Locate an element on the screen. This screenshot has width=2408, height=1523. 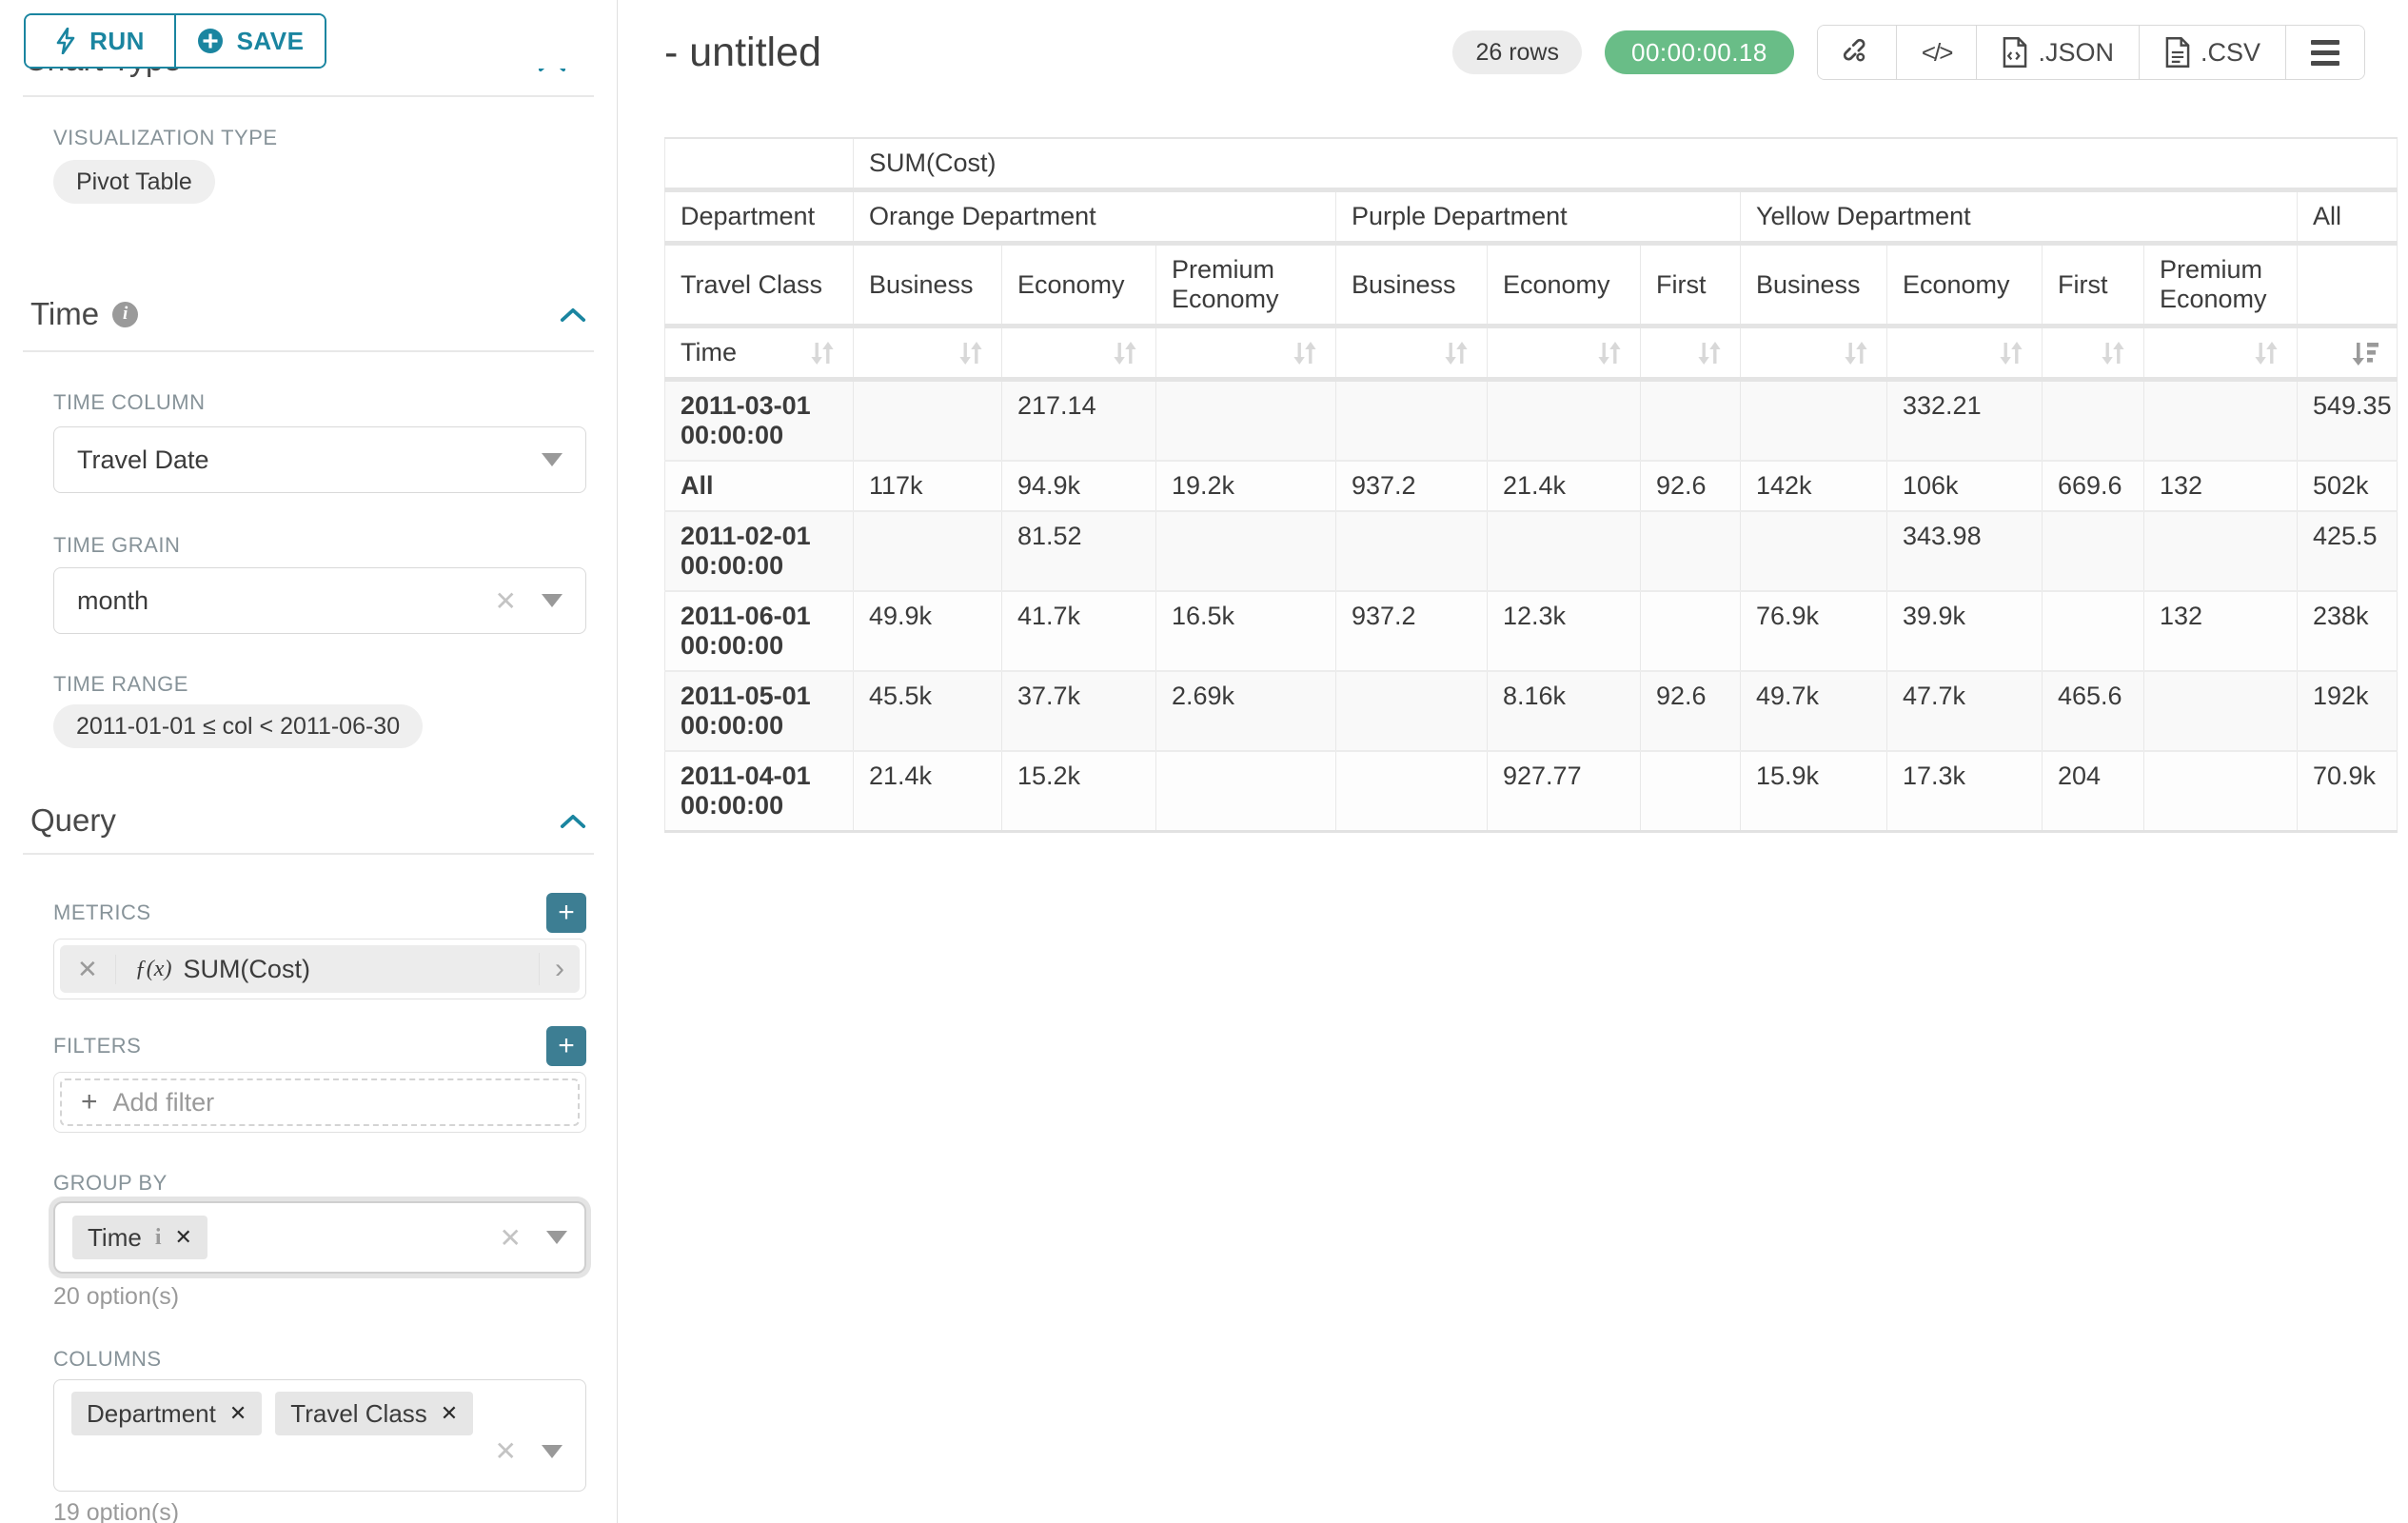
save-button: SAVE is located at coordinates (249, 41).